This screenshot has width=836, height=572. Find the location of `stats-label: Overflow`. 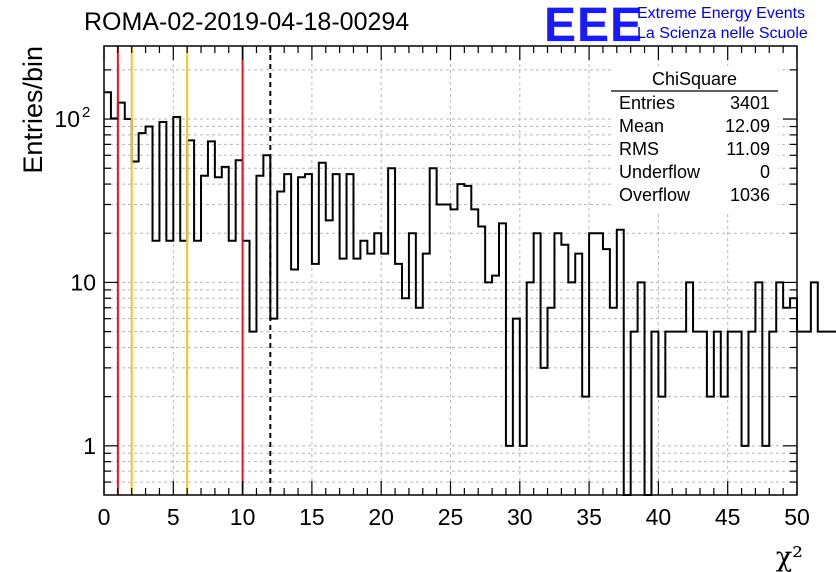

stats-label: Overflow is located at coordinates (655, 195).